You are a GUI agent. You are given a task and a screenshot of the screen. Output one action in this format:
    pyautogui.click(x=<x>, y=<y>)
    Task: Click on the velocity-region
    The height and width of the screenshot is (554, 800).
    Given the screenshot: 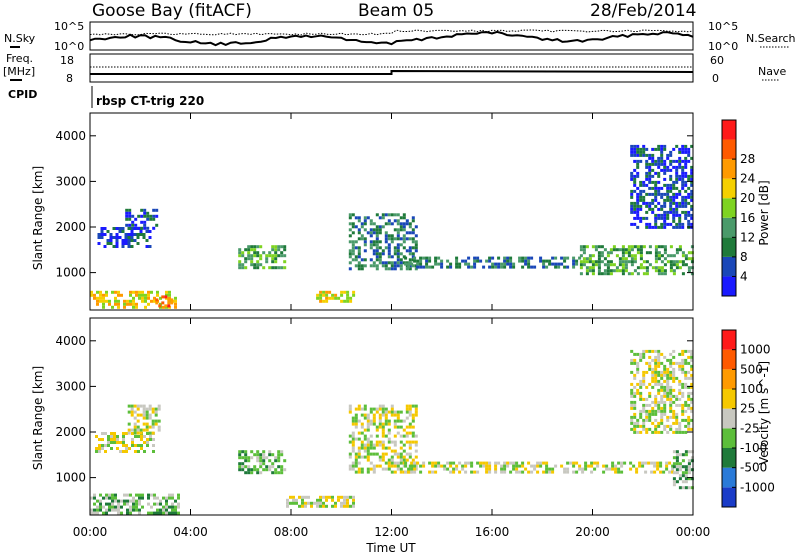 What is the action you would take?
    pyautogui.click(x=539, y=467)
    